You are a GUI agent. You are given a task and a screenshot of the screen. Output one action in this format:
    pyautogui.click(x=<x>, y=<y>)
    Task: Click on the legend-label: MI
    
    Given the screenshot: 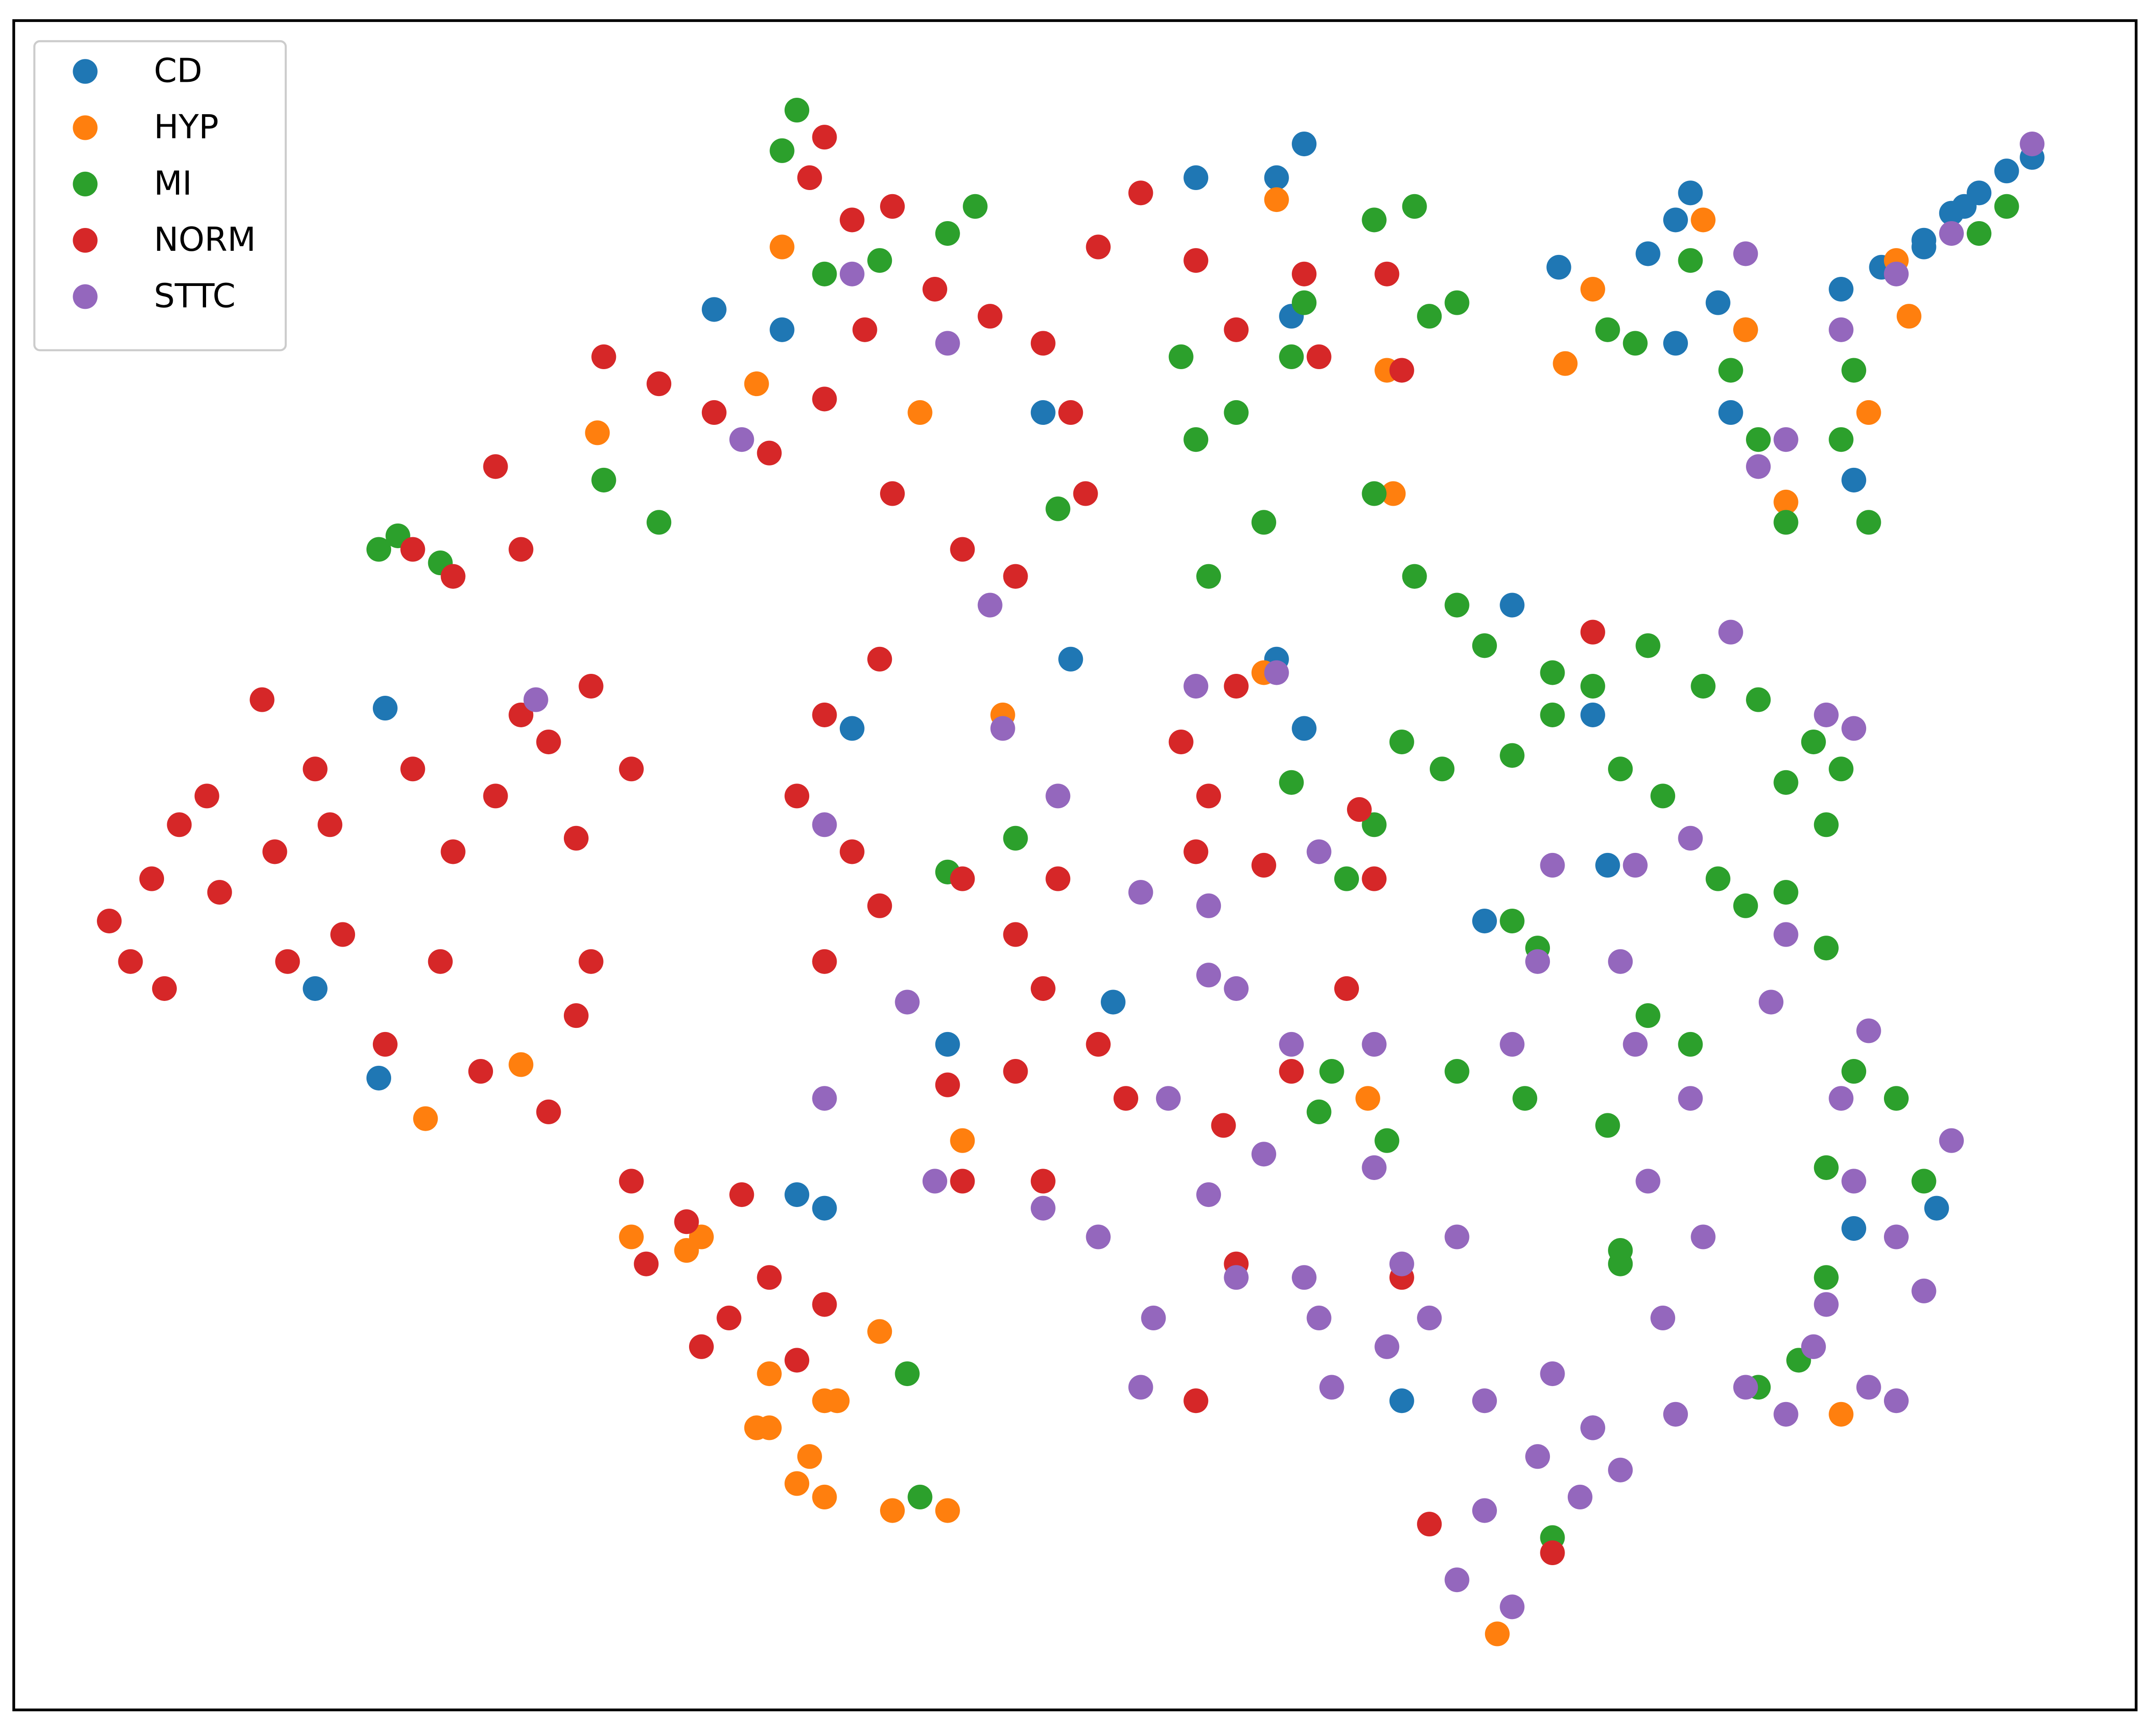 What is the action you would take?
    pyautogui.click(x=173, y=183)
    